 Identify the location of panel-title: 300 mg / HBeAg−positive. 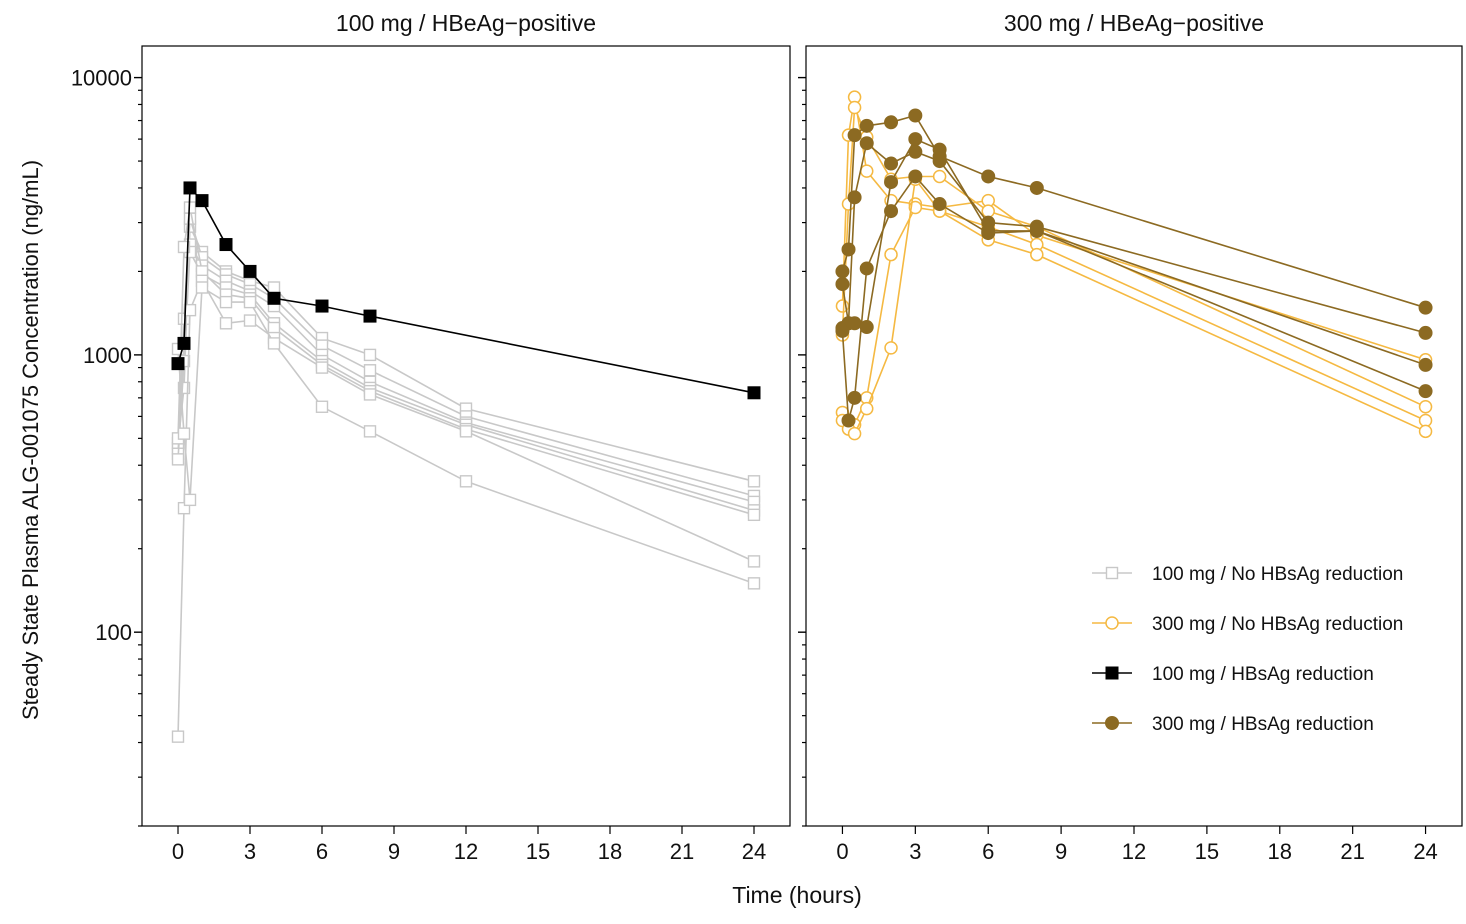
(1134, 23).